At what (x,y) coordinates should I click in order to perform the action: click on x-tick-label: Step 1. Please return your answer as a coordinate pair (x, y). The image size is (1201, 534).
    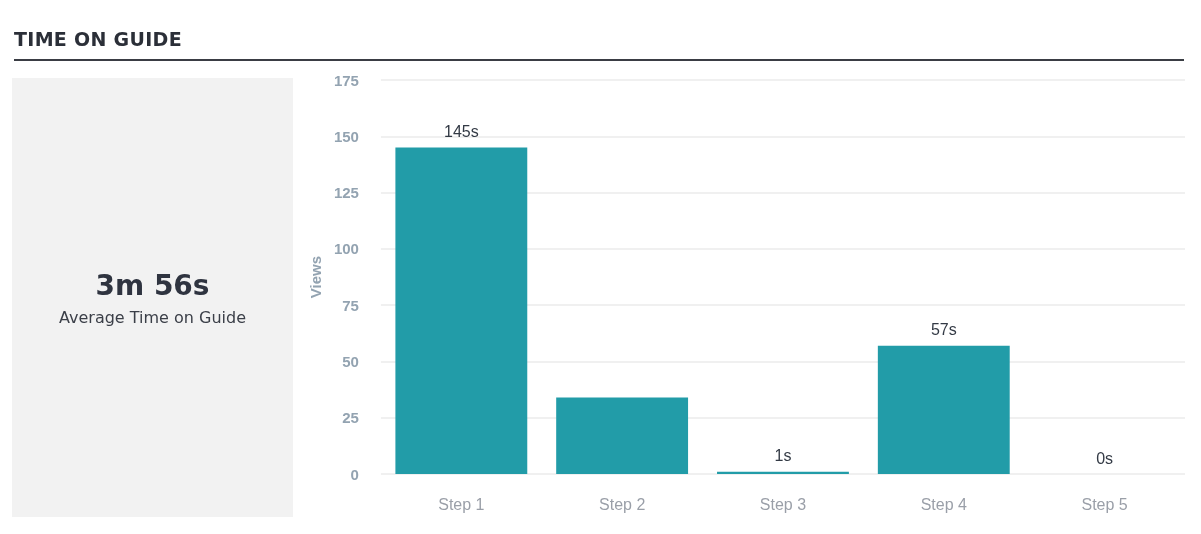
    Looking at the image, I should click on (461, 504).